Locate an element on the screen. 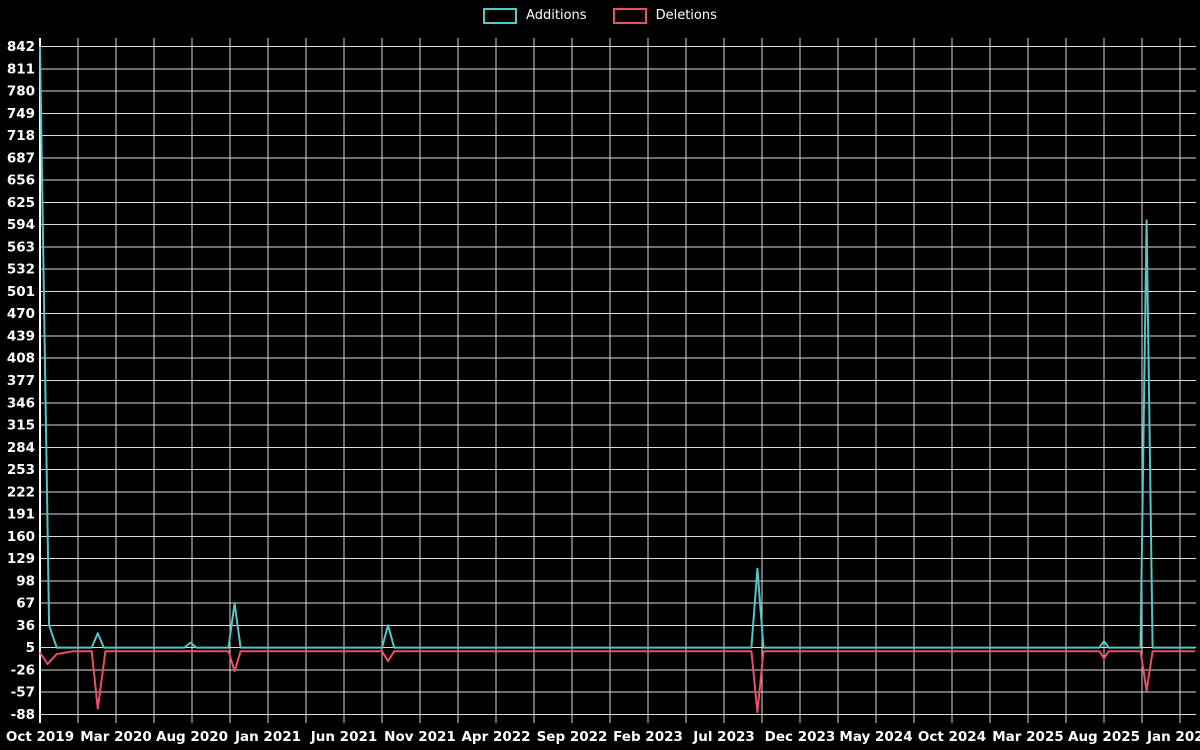  svg-text: 408 is located at coordinates (21, 359).